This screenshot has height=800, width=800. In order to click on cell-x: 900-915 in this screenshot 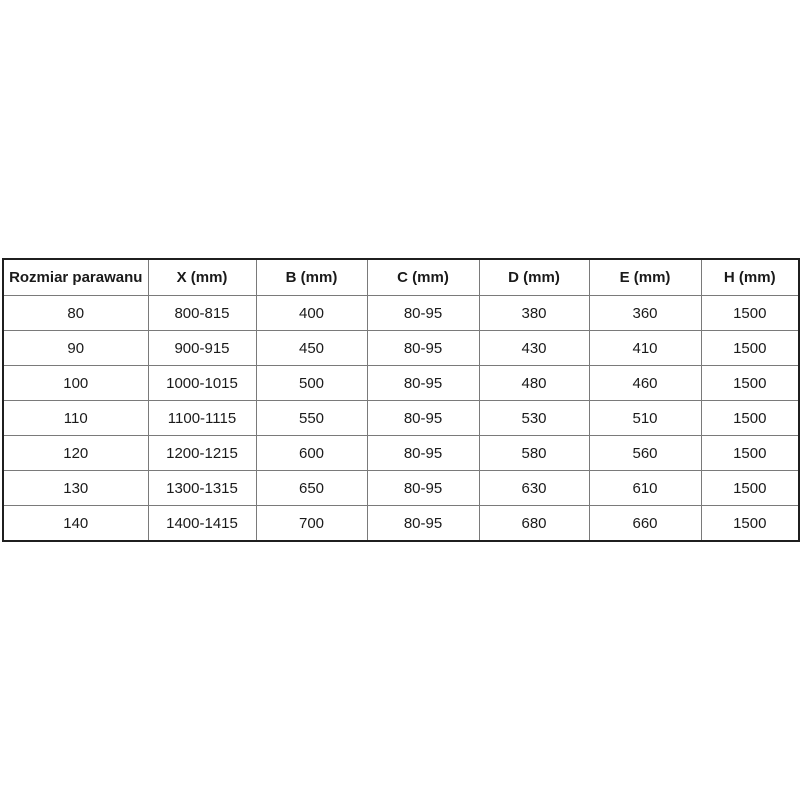, I will do `click(202, 348)`.